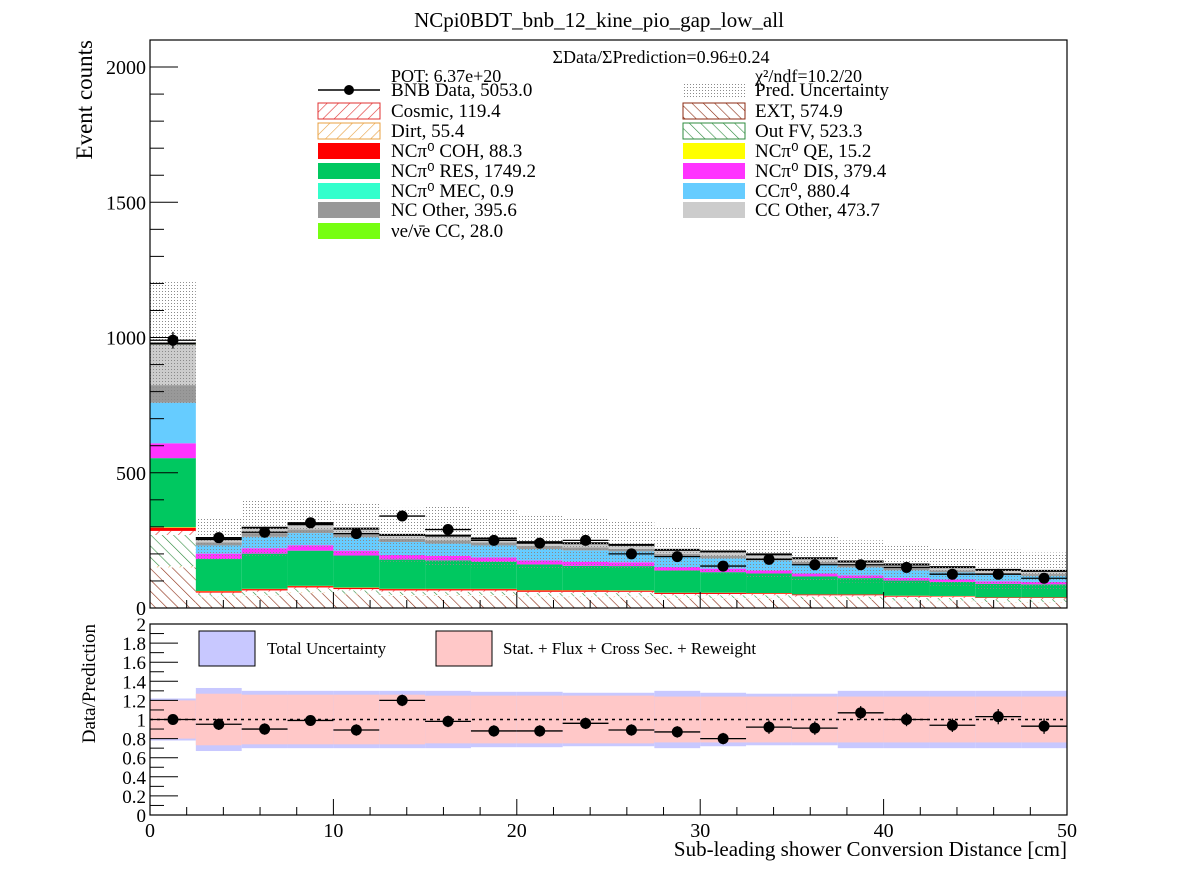 This screenshot has height=875, width=1198. I want to click on legend-label-dis: NCπ⁰ DIS, 379.4, so click(821, 171).